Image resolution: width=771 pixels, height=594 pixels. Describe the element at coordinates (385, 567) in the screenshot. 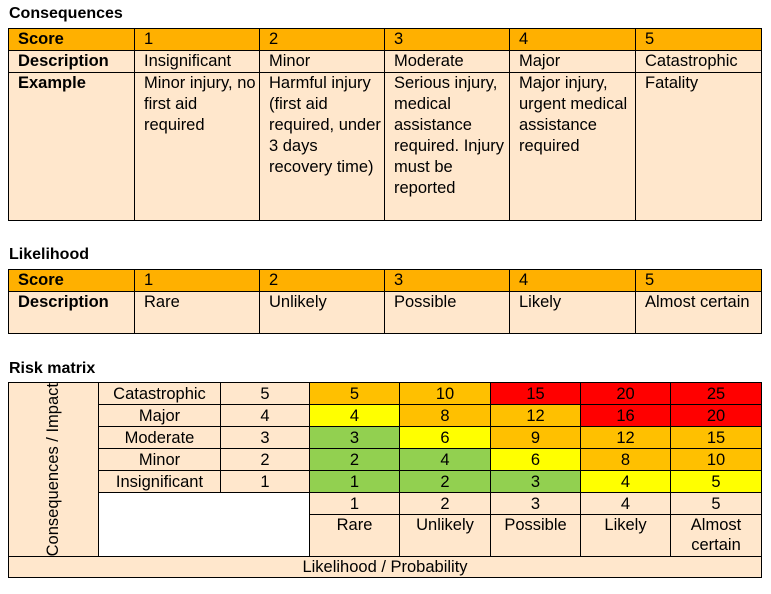

I see `likelihood-probability-axis-label: Likelihood / Probability` at that location.